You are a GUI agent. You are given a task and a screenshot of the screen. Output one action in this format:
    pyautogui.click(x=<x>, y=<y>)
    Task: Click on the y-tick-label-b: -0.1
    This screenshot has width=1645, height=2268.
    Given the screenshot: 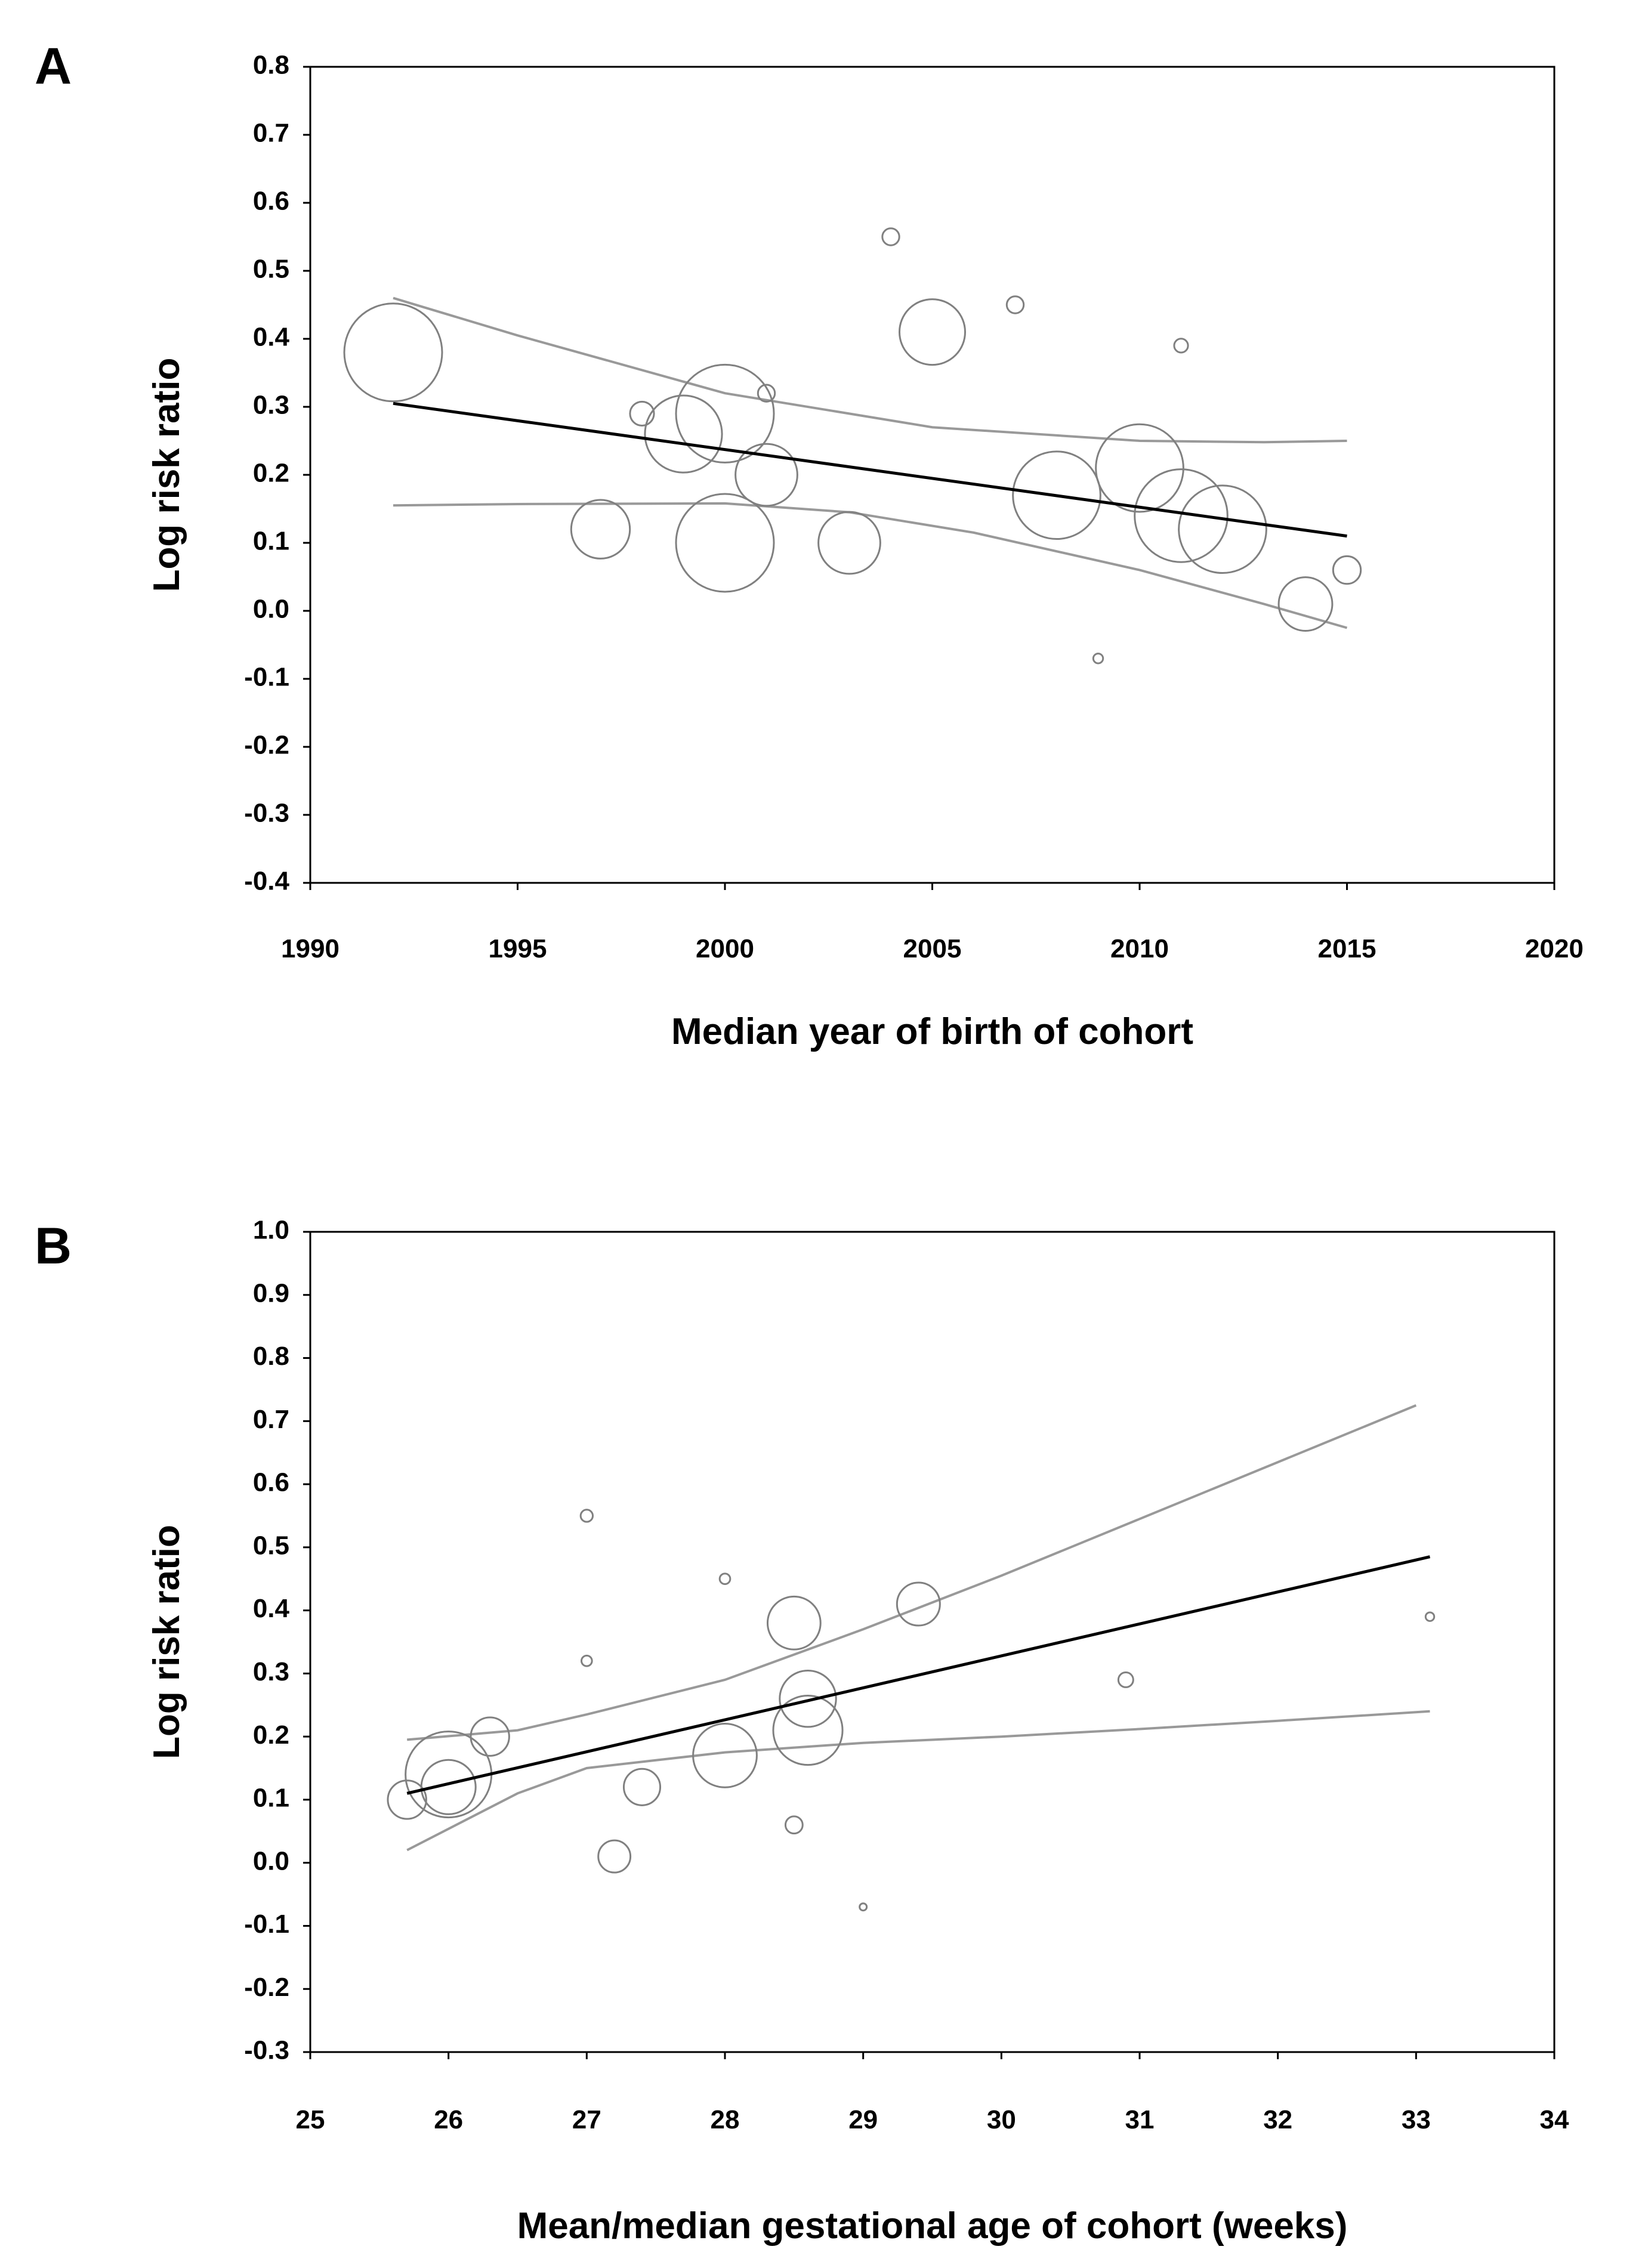 What is the action you would take?
    pyautogui.click(x=266, y=1924)
    